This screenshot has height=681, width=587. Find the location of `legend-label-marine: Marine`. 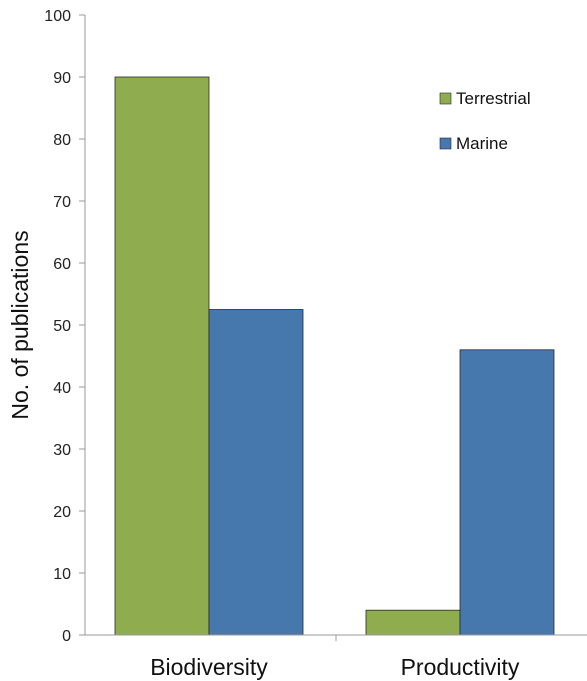

legend-label-marine: Marine is located at coordinates (482, 143).